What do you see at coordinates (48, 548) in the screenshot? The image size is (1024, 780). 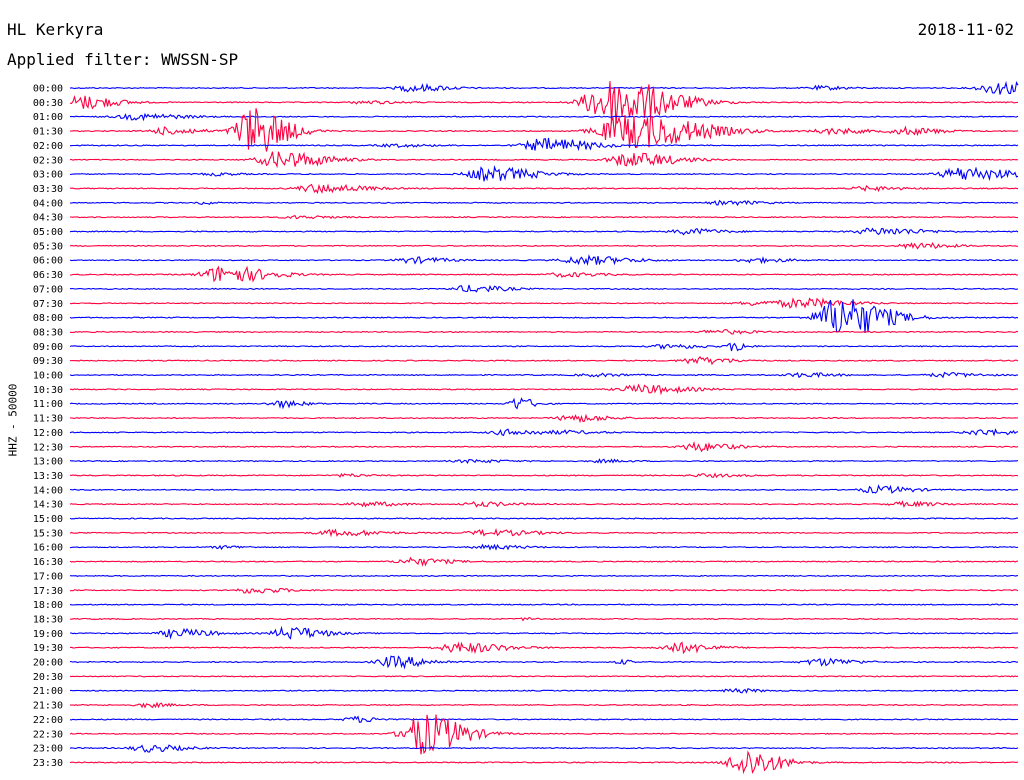 I see `time-tick-label: 16:00` at bounding box center [48, 548].